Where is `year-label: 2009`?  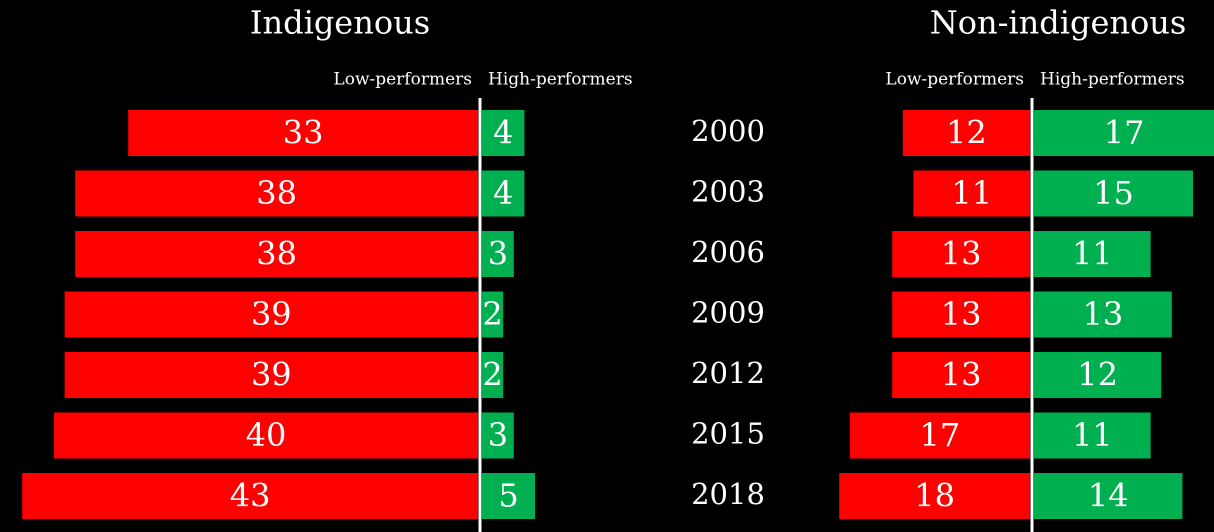 year-label: 2009 is located at coordinates (728, 313).